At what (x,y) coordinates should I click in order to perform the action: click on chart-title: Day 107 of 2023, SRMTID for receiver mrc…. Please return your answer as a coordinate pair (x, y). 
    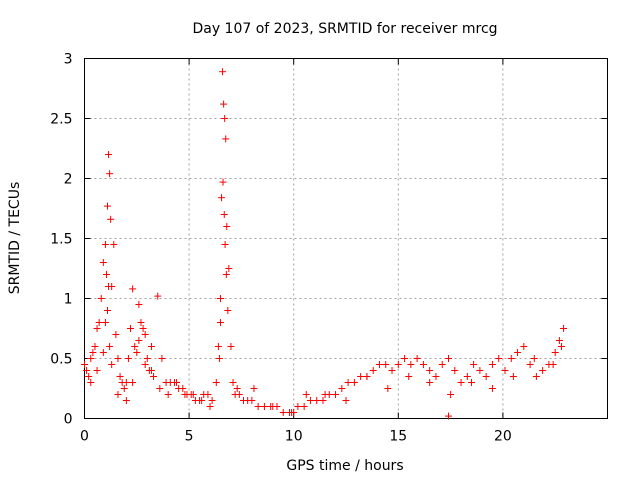
    Looking at the image, I should click on (344, 29).